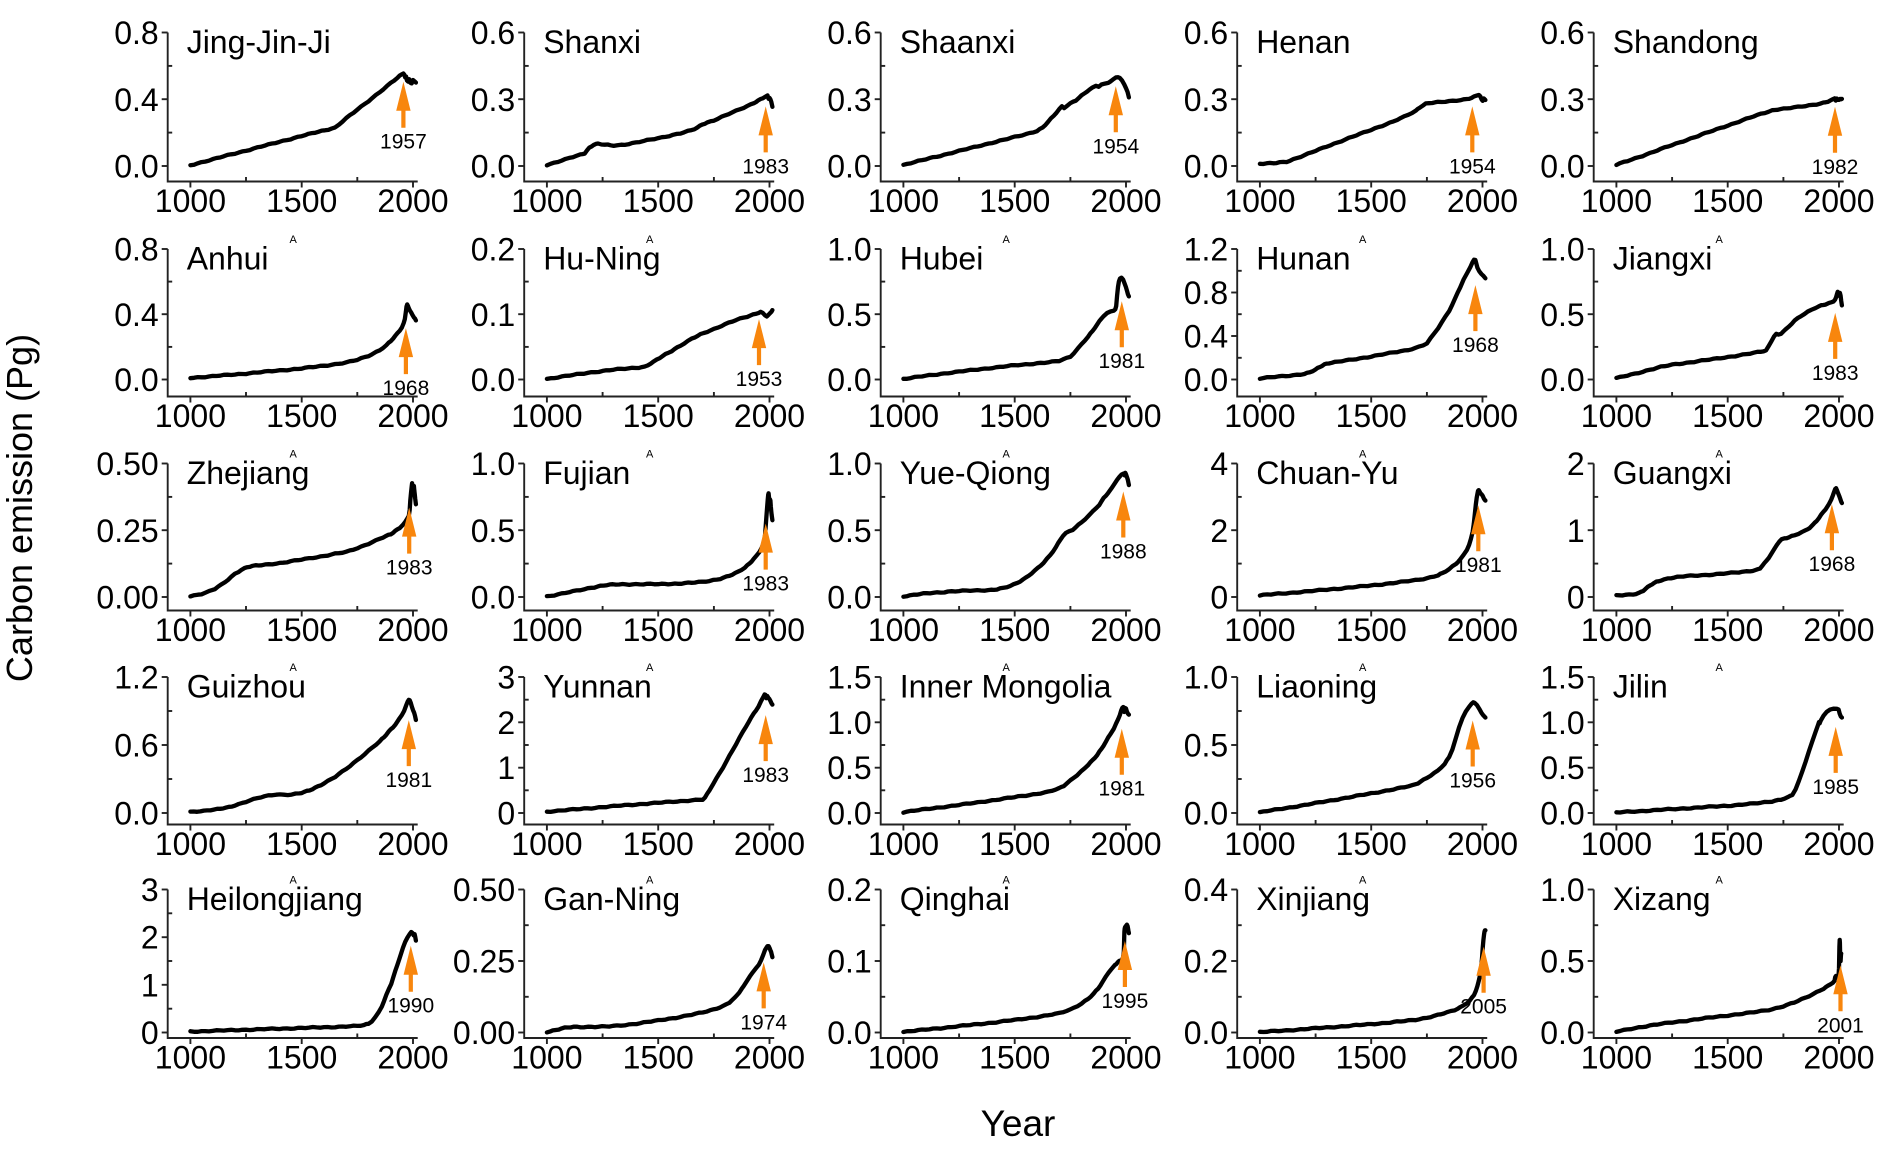  I want to click on svg-text: Yunnan, so click(597, 687).